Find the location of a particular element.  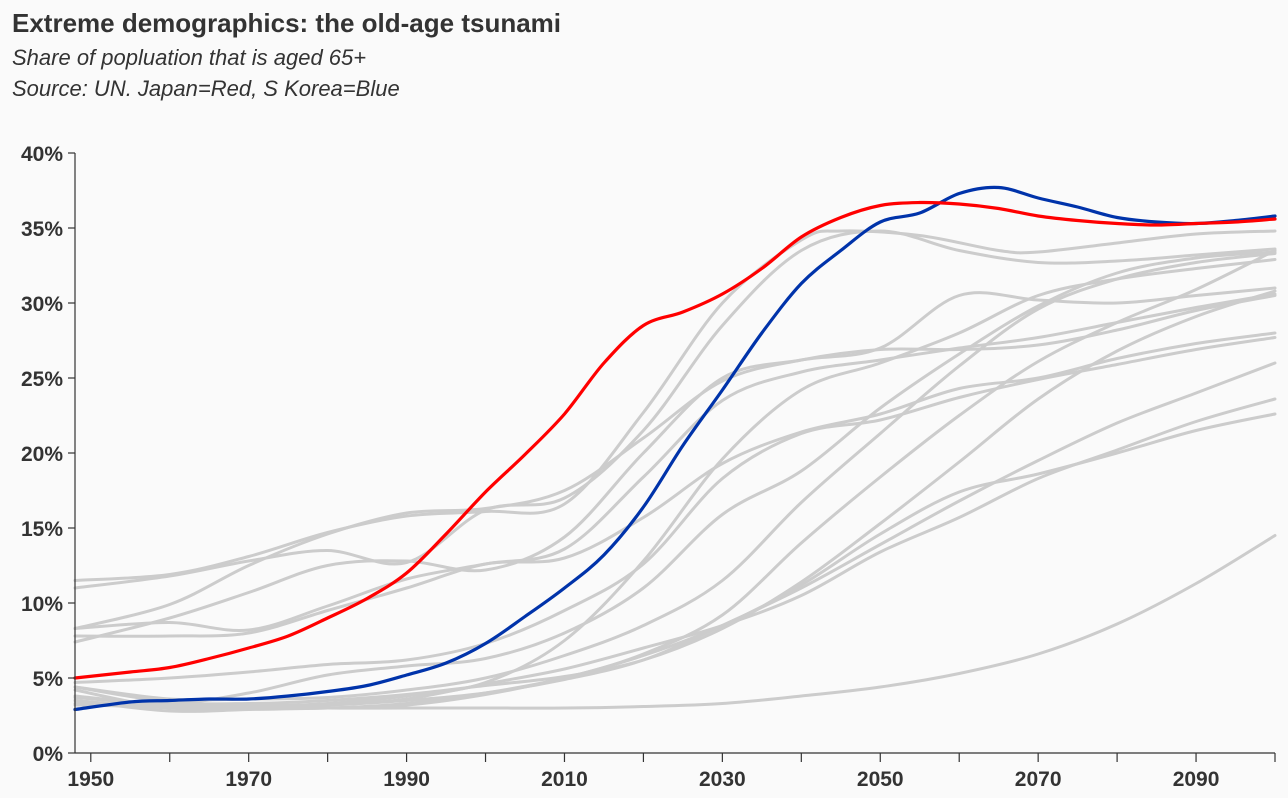

x-tick-label: 2090 is located at coordinates (1196, 779).